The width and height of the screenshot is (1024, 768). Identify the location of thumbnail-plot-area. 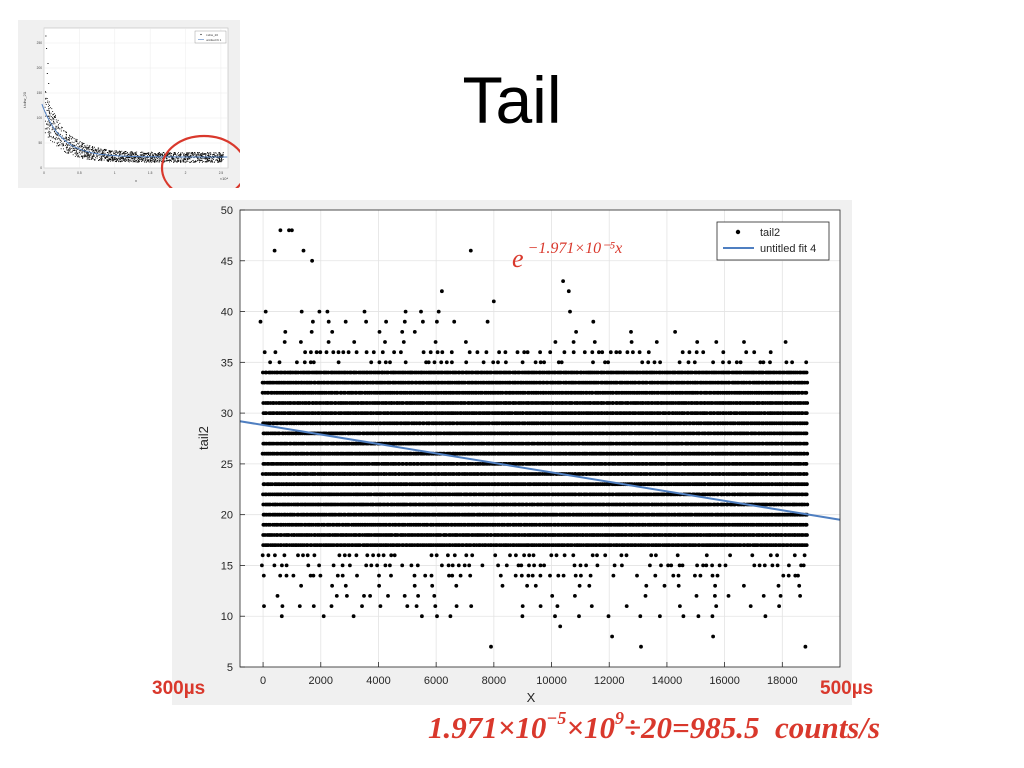
(136, 98).